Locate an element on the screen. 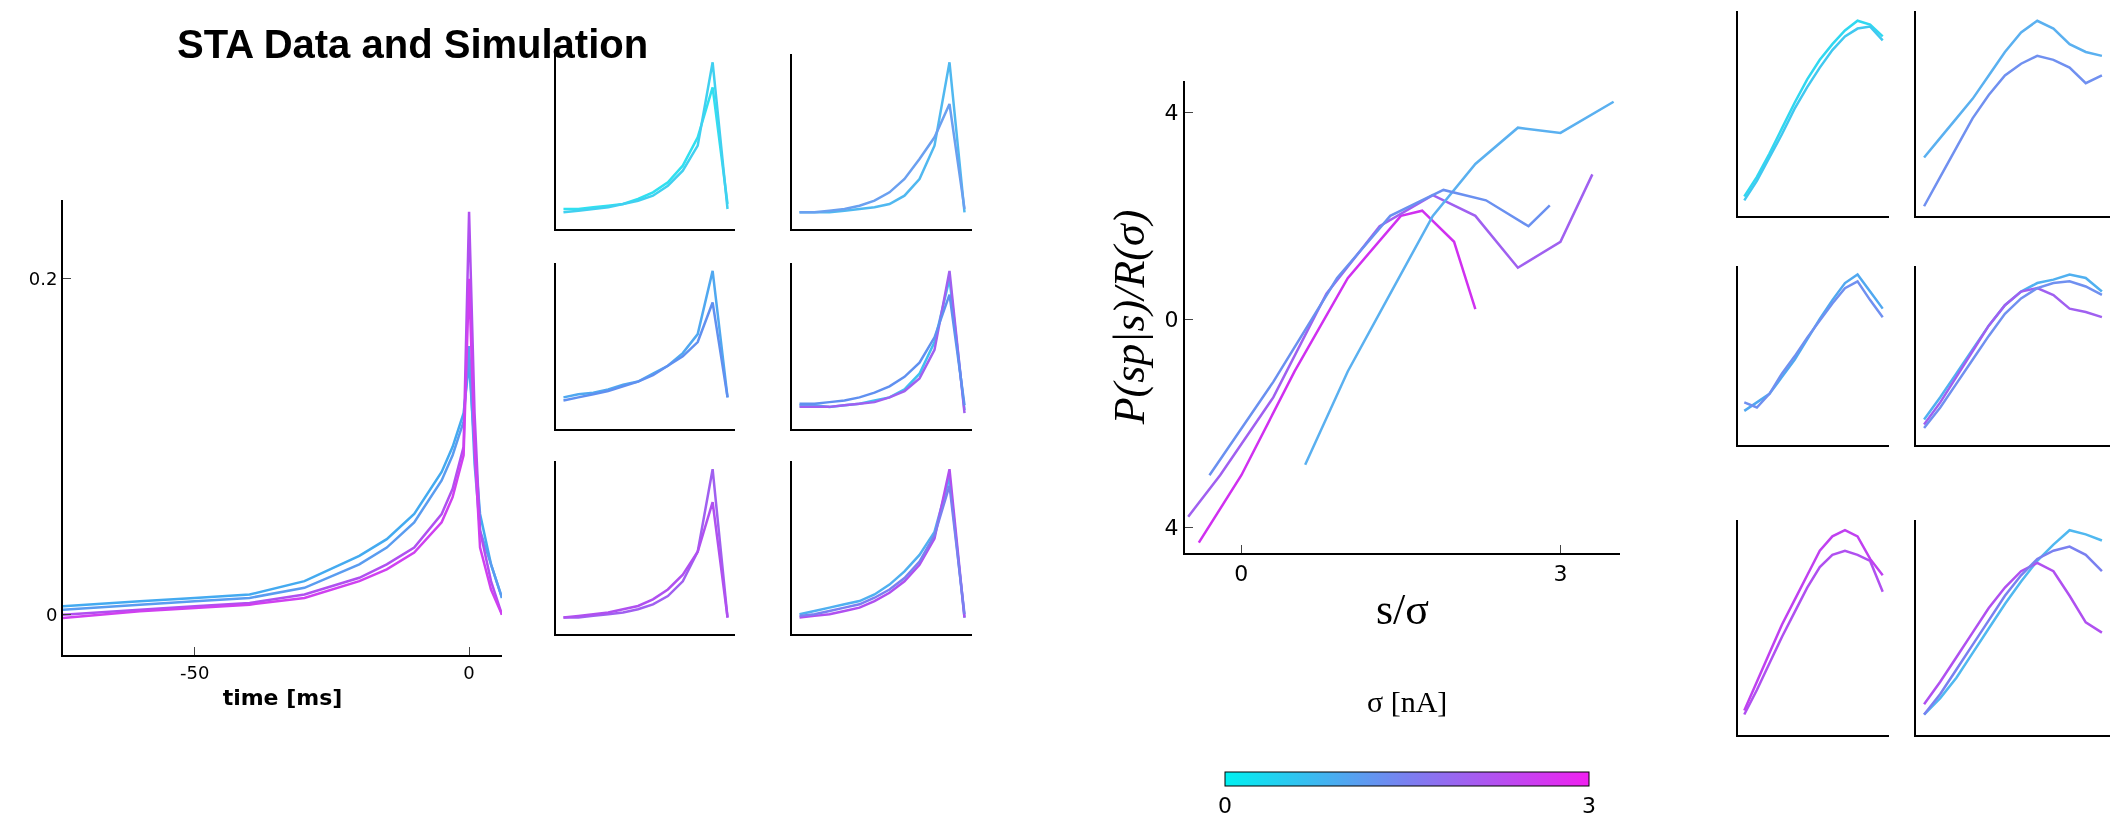 Image resolution: width=2116 pixels, height=830 pixels. y-axis-title: P(sp|s)/R(σ) is located at coordinates (1130, 317).